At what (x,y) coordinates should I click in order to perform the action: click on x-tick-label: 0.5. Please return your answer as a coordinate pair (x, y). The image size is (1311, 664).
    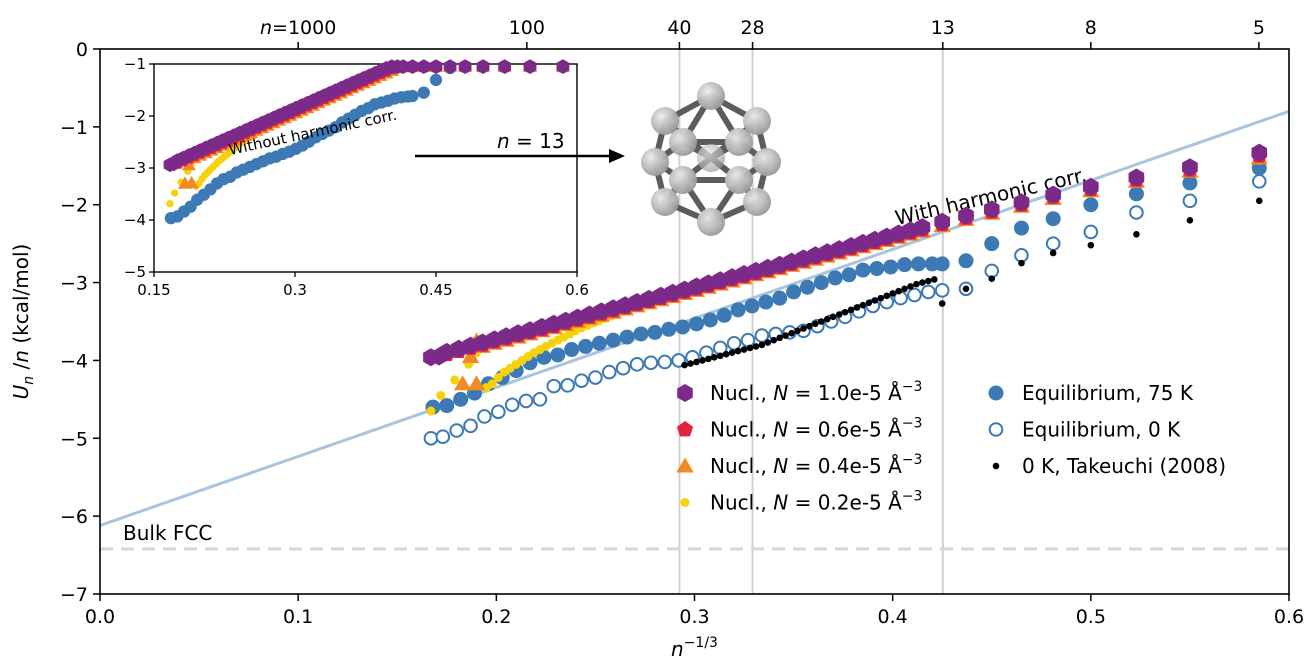
    Looking at the image, I should click on (1091, 617).